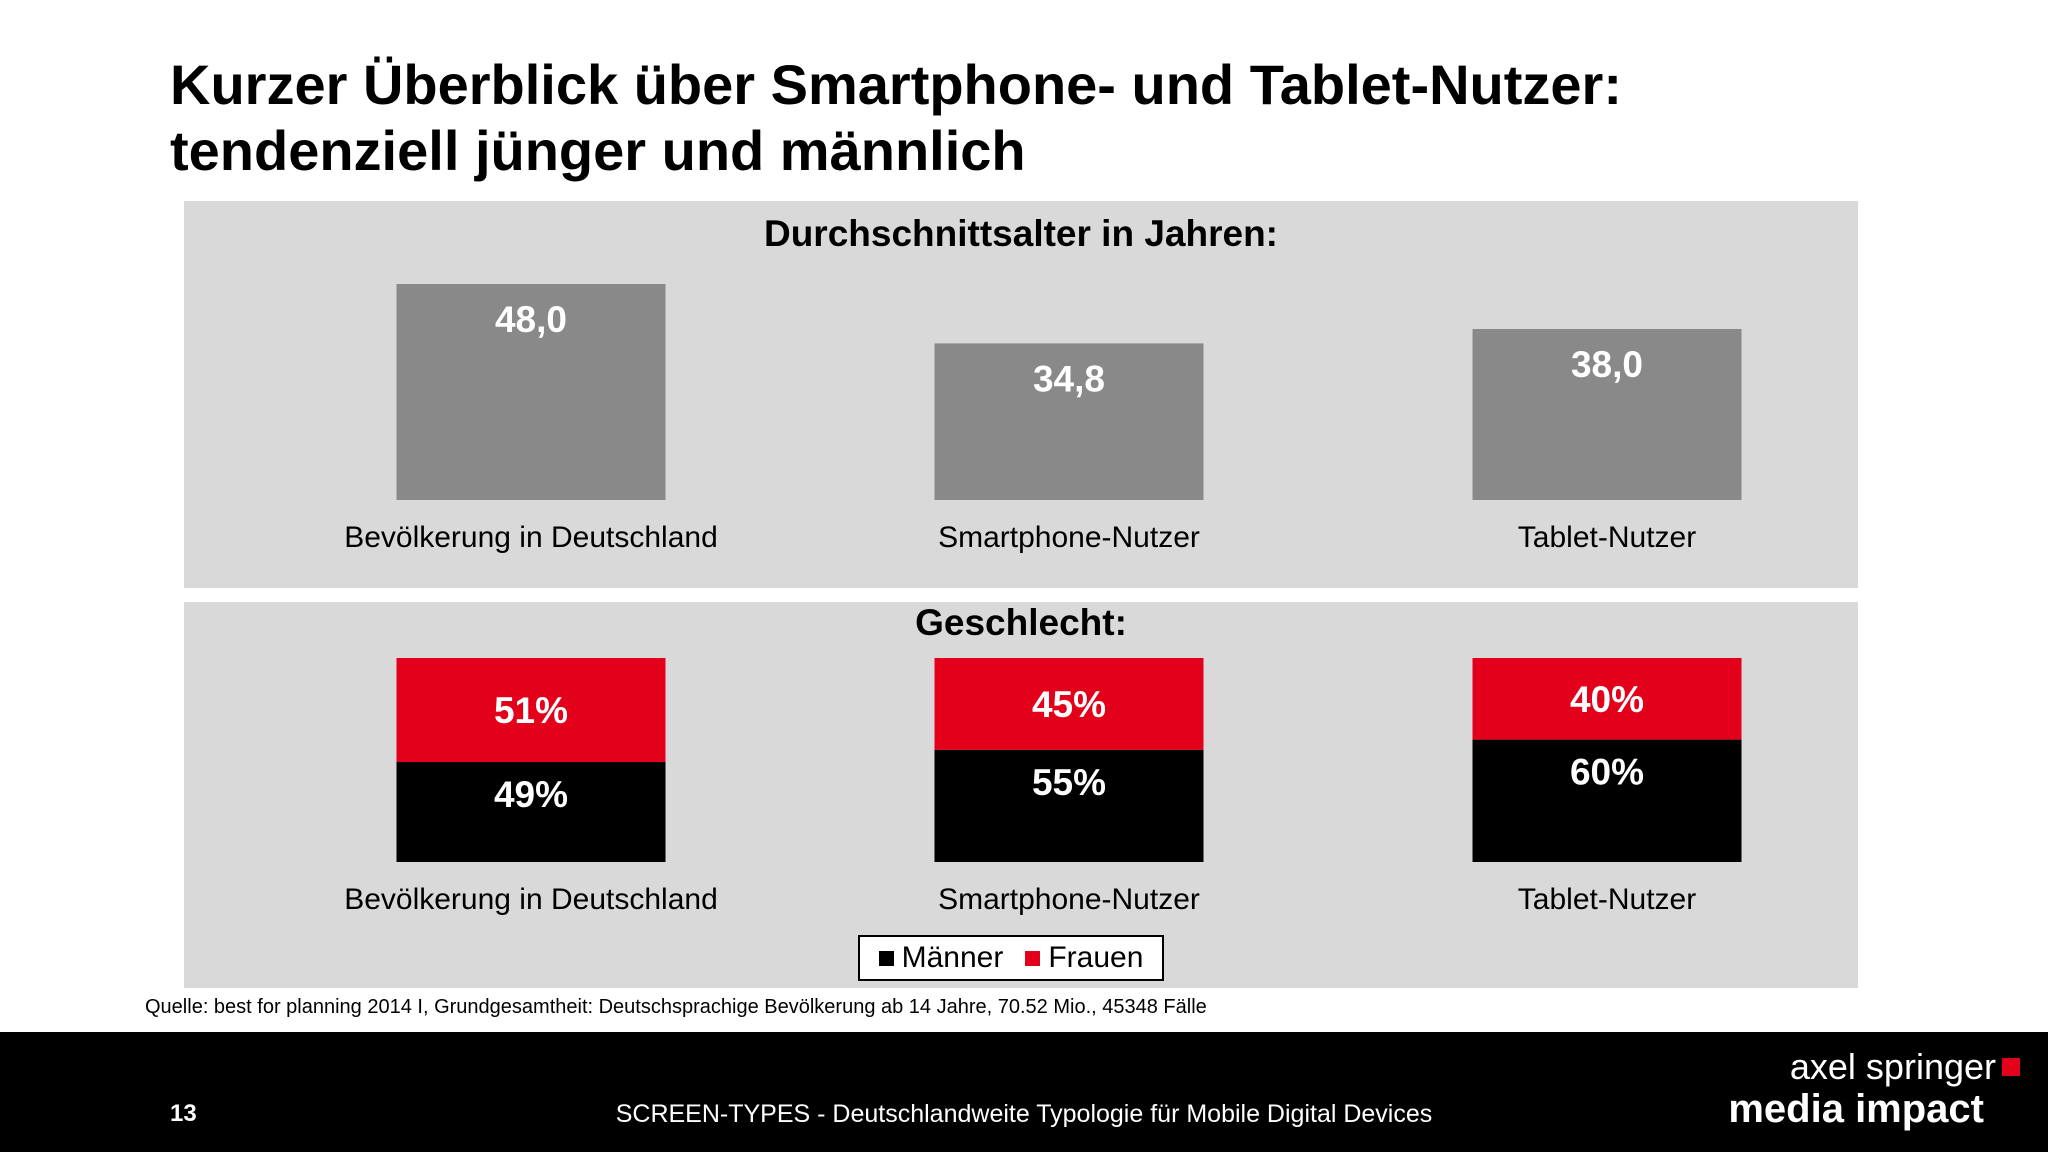 This screenshot has height=1152, width=2048. I want to click on page-number: 13, so click(183, 1113).